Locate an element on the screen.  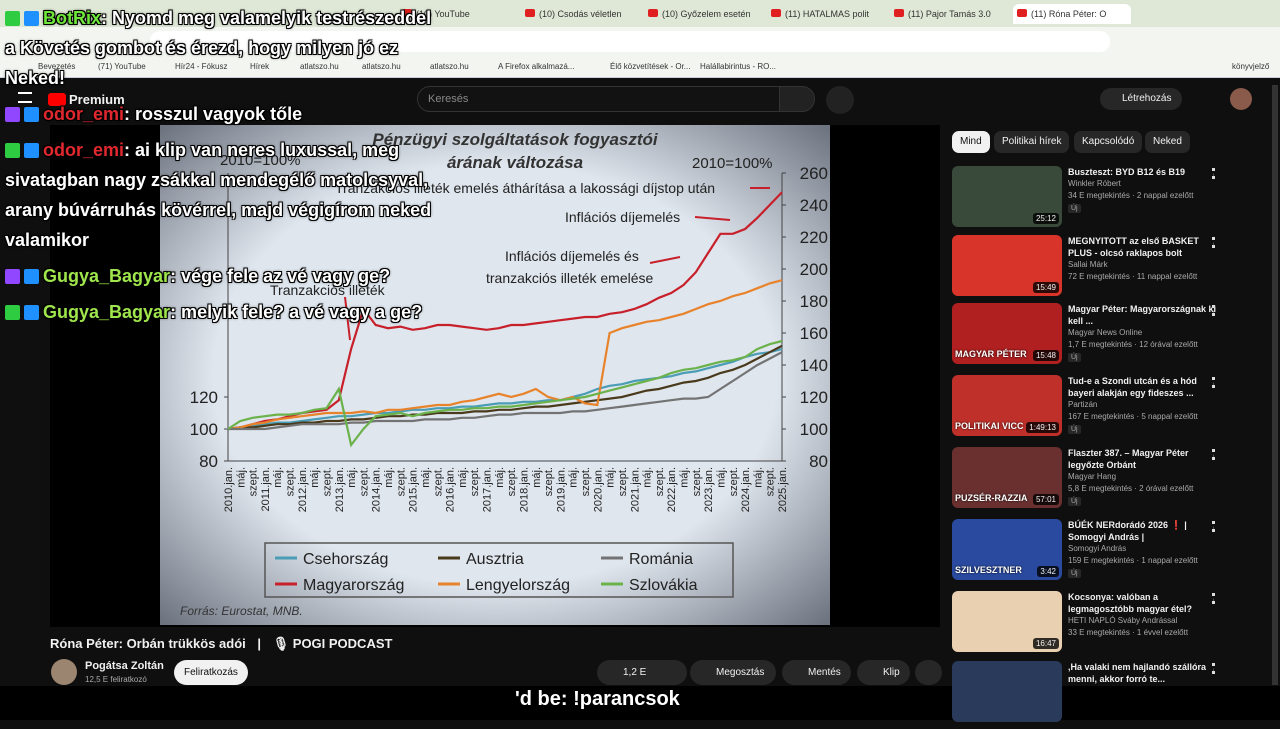
duration: 3:42 is located at coordinates (1048, 571).